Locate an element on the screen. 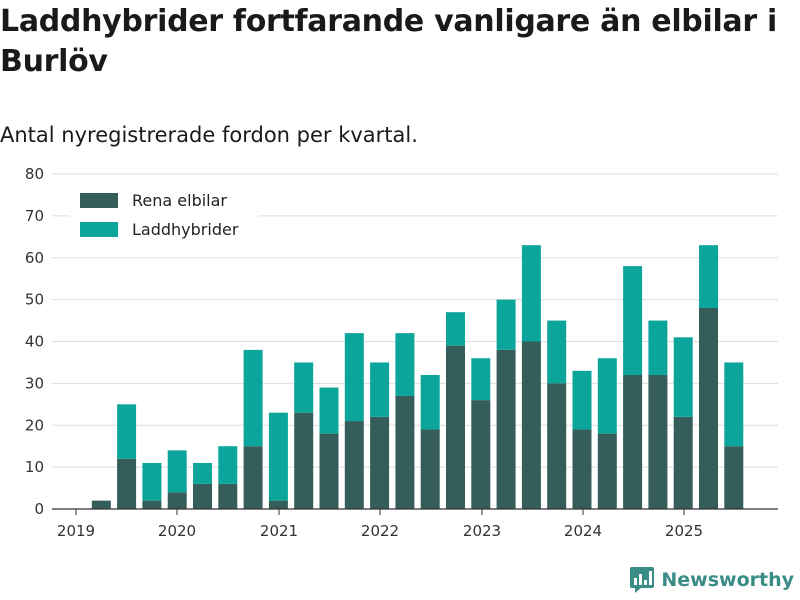 The height and width of the screenshot is (600, 800). y-tick-label: 0 is located at coordinates (39, 509).